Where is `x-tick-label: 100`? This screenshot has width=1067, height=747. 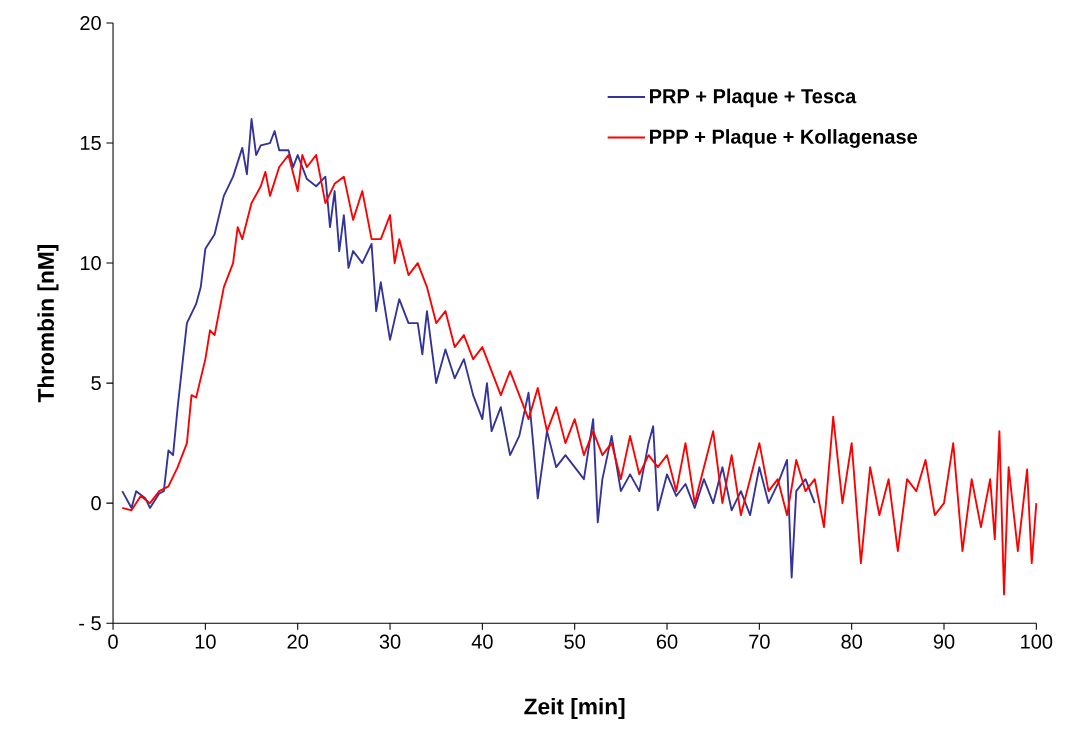
x-tick-label: 100 is located at coordinates (1037, 641).